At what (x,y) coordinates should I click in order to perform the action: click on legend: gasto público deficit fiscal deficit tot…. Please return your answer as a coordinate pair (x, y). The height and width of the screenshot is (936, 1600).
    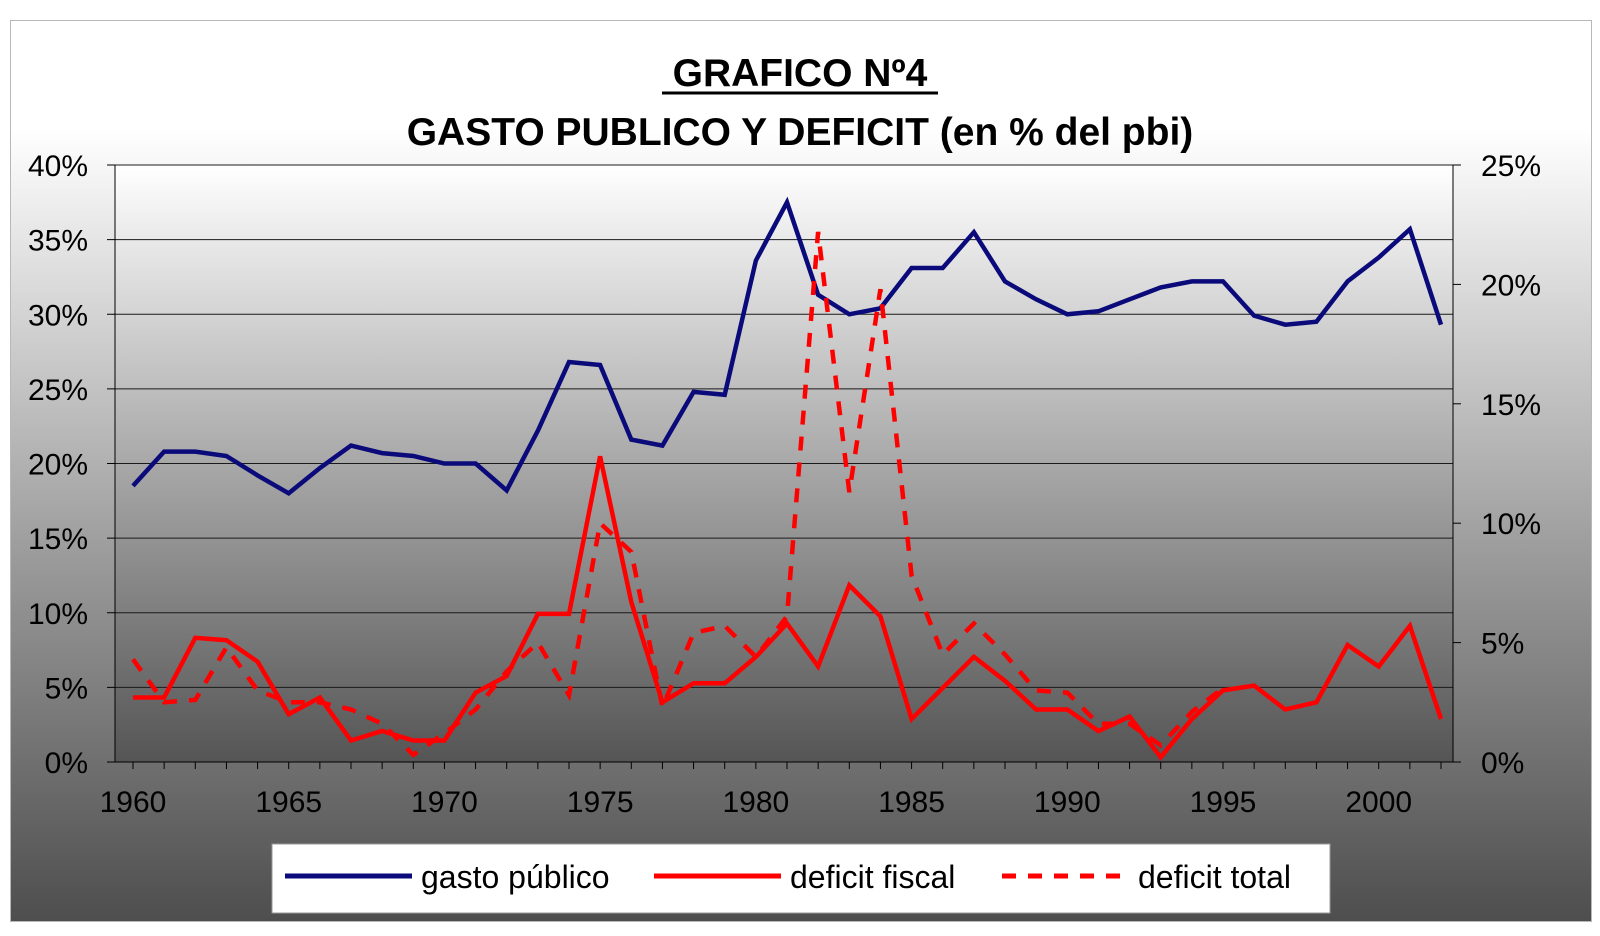
    Looking at the image, I should click on (801, 878).